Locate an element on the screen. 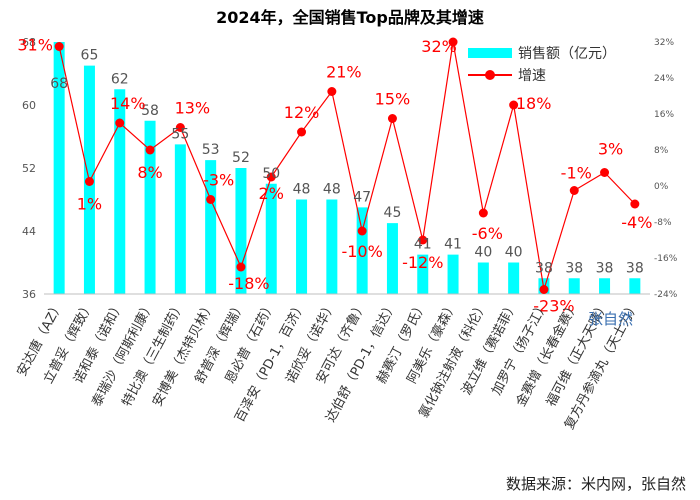 This screenshot has width=700, height=500. legend: 销售额（亿元） 增速 is located at coordinates (542, 64).